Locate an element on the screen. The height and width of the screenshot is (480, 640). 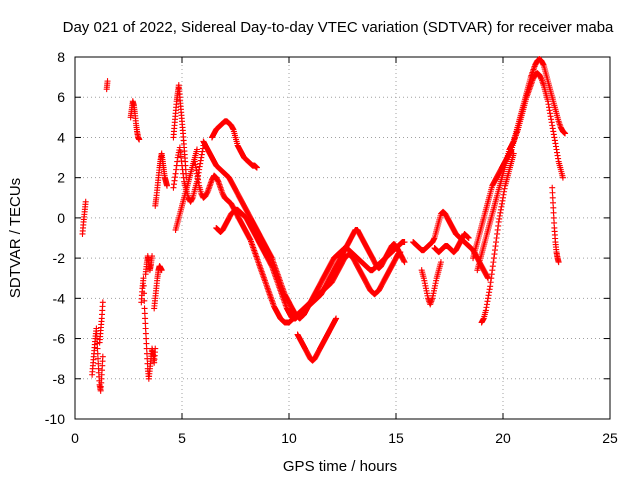
series-t4 is located at coordinates (107, 85).